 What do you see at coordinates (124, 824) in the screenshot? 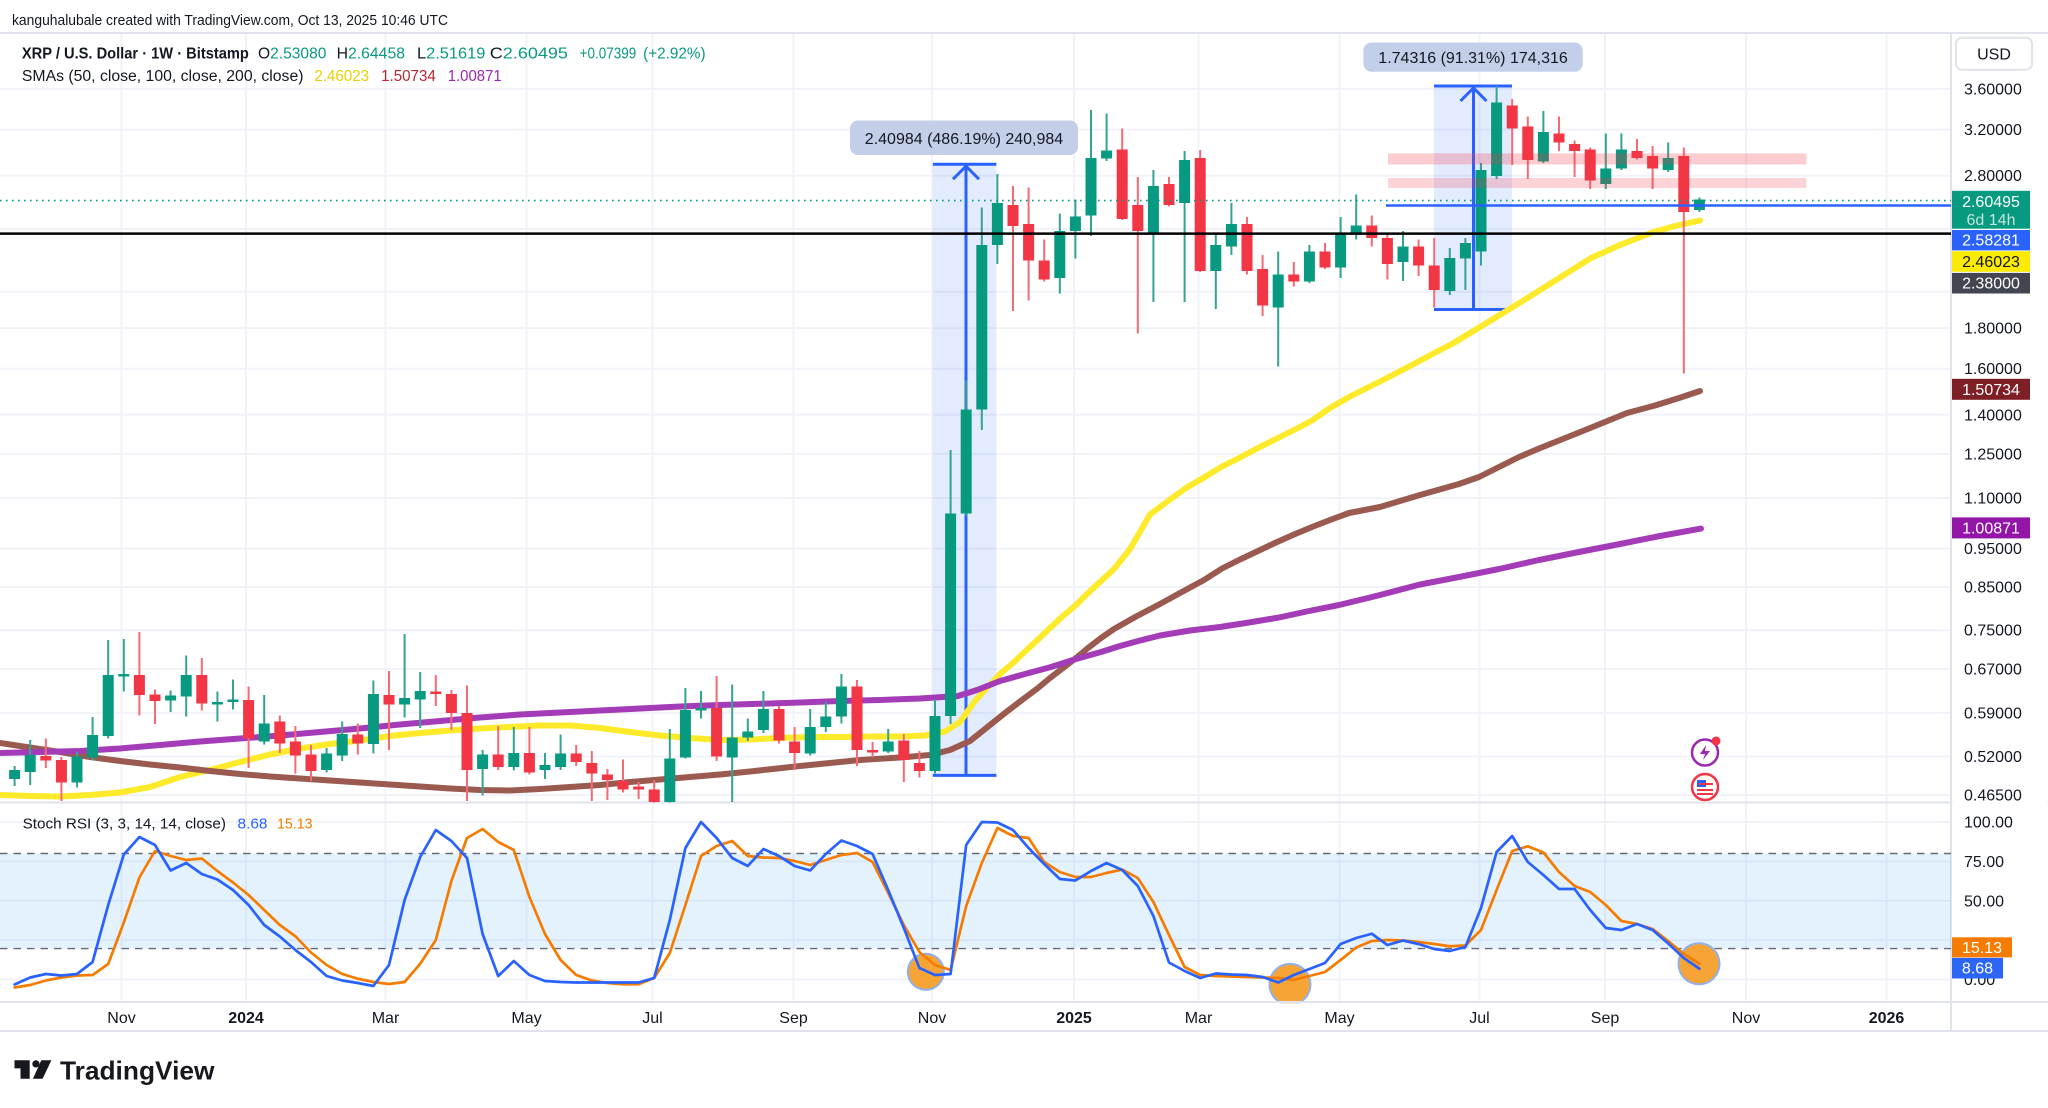
I see `svg-text:Stoch RSI (3, 3, 14, 14, close: Stoch RSI (3, 3, 14, 14, close)` at bounding box center [124, 824].